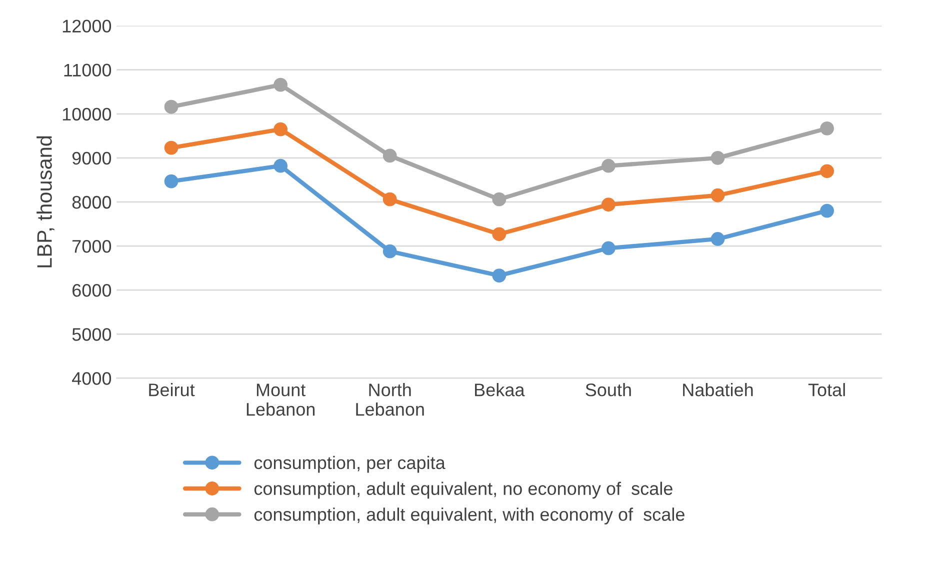 The width and height of the screenshot is (933, 573). Describe the element at coordinates (87, 26) in the screenshot. I see `y-tick-label: 12000` at that location.